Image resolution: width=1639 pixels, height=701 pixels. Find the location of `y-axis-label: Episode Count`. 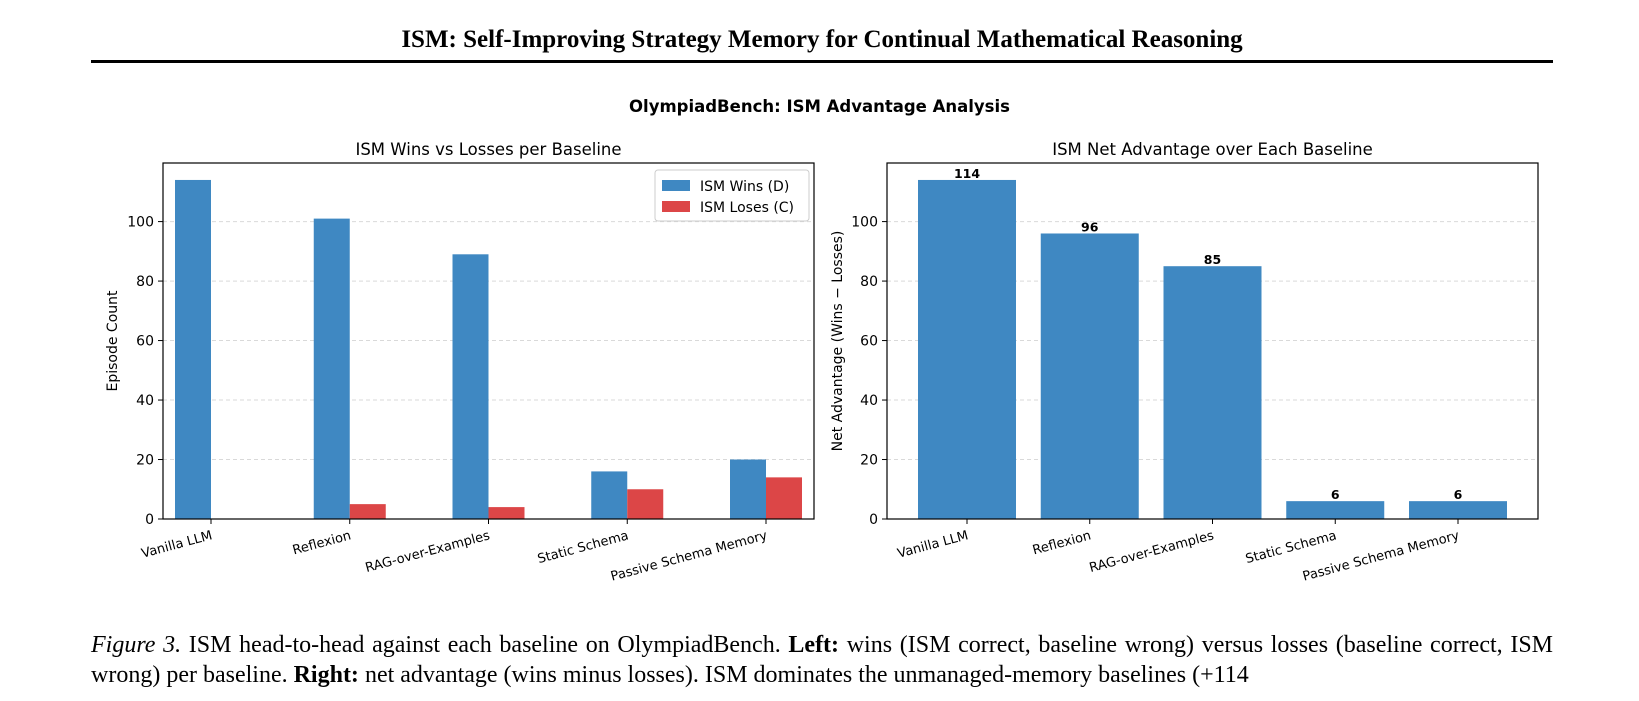

y-axis-label: Episode Count is located at coordinates (113, 341).